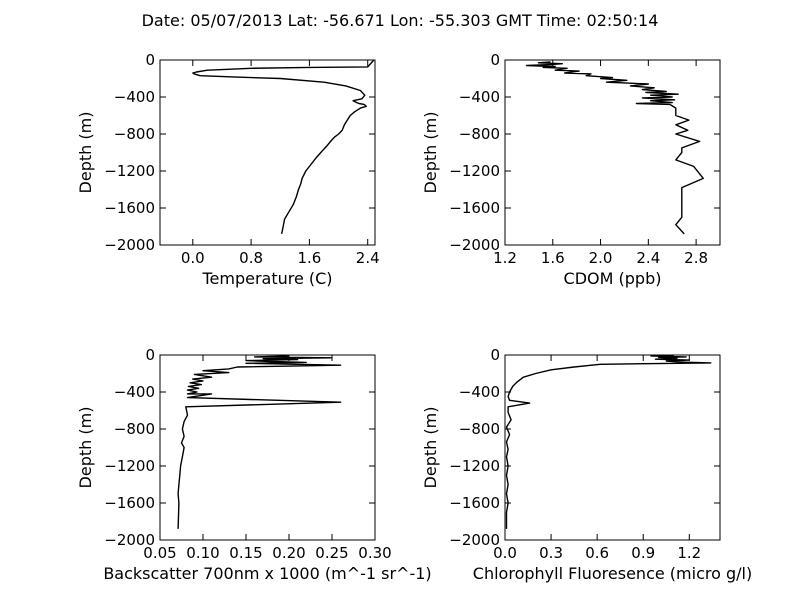 Image resolution: width=800 pixels, height=600 pixels. I want to click on panel-3-xtick-label: 0.3, so click(551, 553).